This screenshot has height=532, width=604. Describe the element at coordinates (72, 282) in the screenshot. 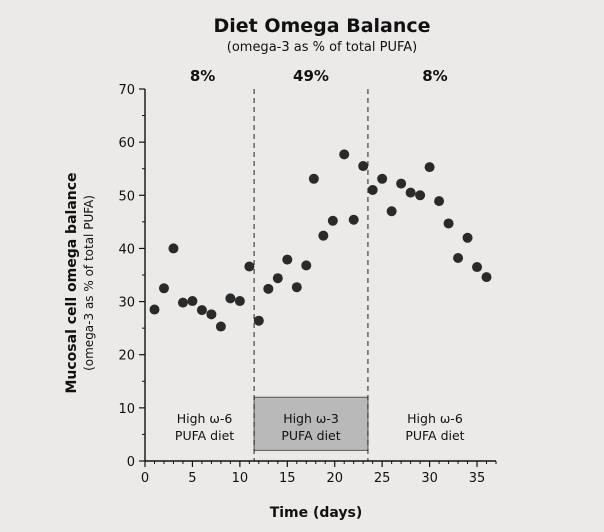

I see `y-axis-label: Mucosal cell omega balance` at that location.